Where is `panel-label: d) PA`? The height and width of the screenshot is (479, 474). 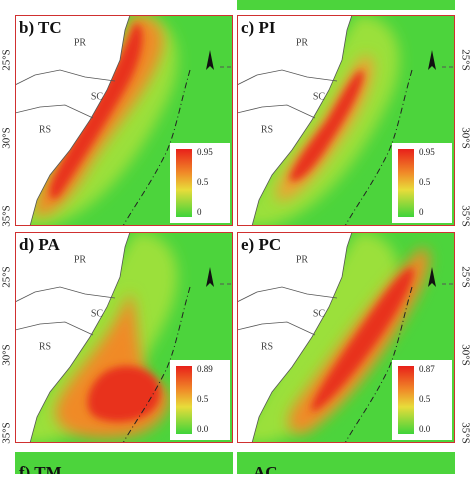 panel-label: d) PA is located at coordinates (39, 244).